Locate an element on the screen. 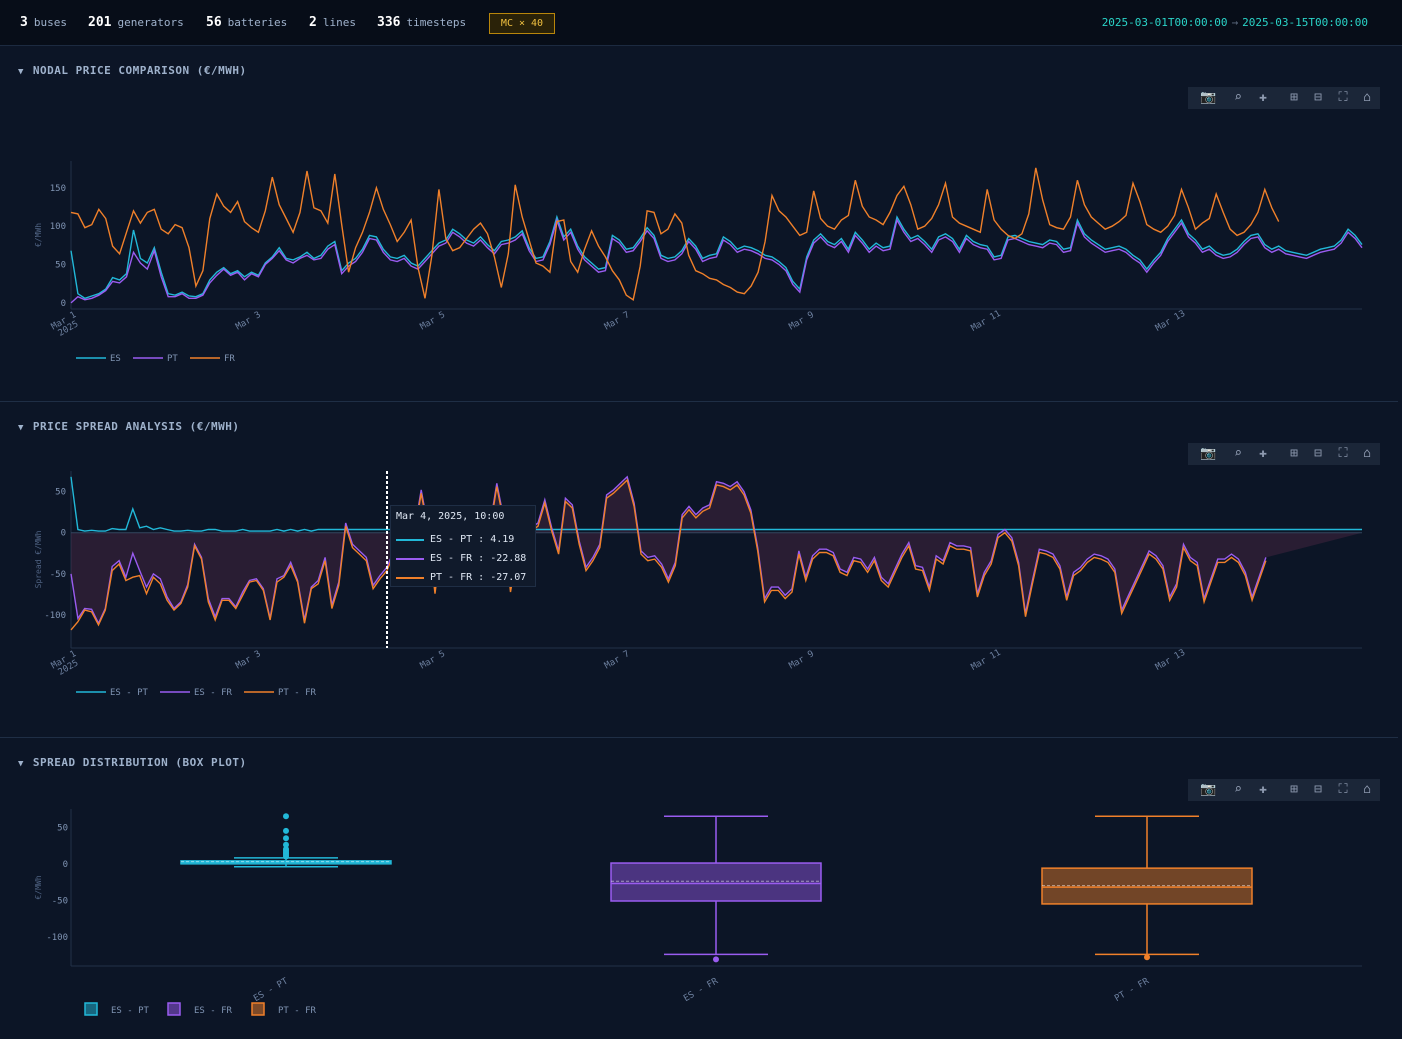 Image resolution: width=1402 pixels, height=1039 pixels. panel-header-box: ▼ SPREAD DISTRIBUTION (BOX PLOT) is located at coordinates (132, 762).